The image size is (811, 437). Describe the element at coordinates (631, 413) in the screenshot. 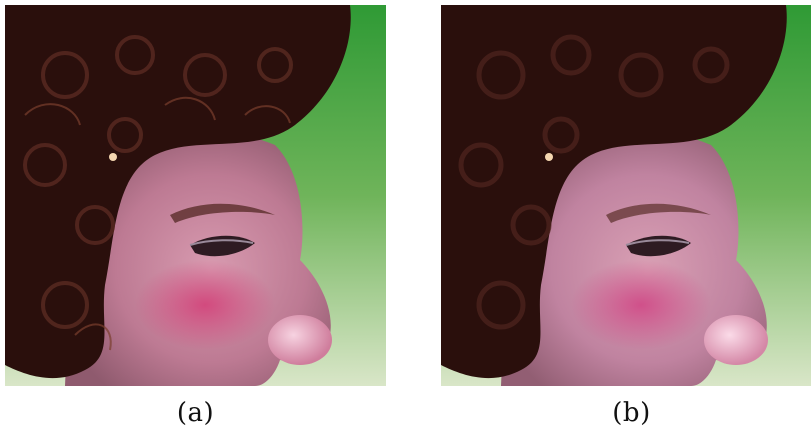

I see `caption-b: (b)` at that location.